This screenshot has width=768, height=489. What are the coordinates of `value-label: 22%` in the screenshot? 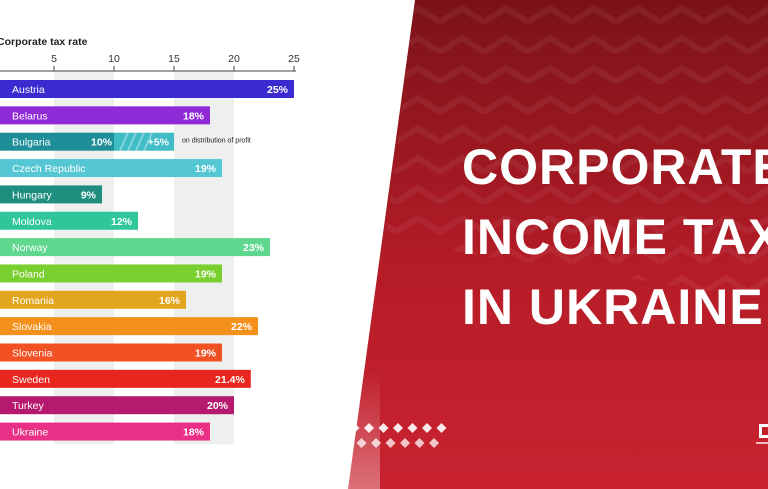 It's located at (242, 327).